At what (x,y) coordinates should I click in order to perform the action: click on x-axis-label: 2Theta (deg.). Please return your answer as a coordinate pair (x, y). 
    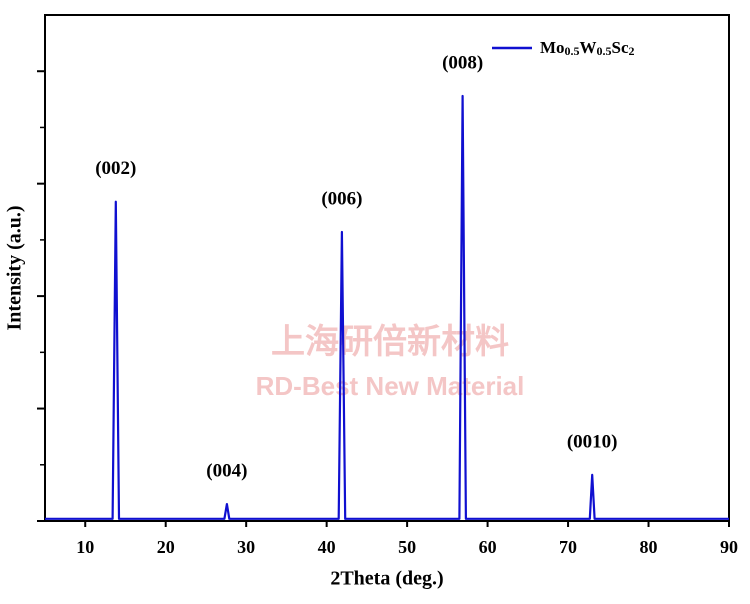
    Looking at the image, I should click on (386, 579).